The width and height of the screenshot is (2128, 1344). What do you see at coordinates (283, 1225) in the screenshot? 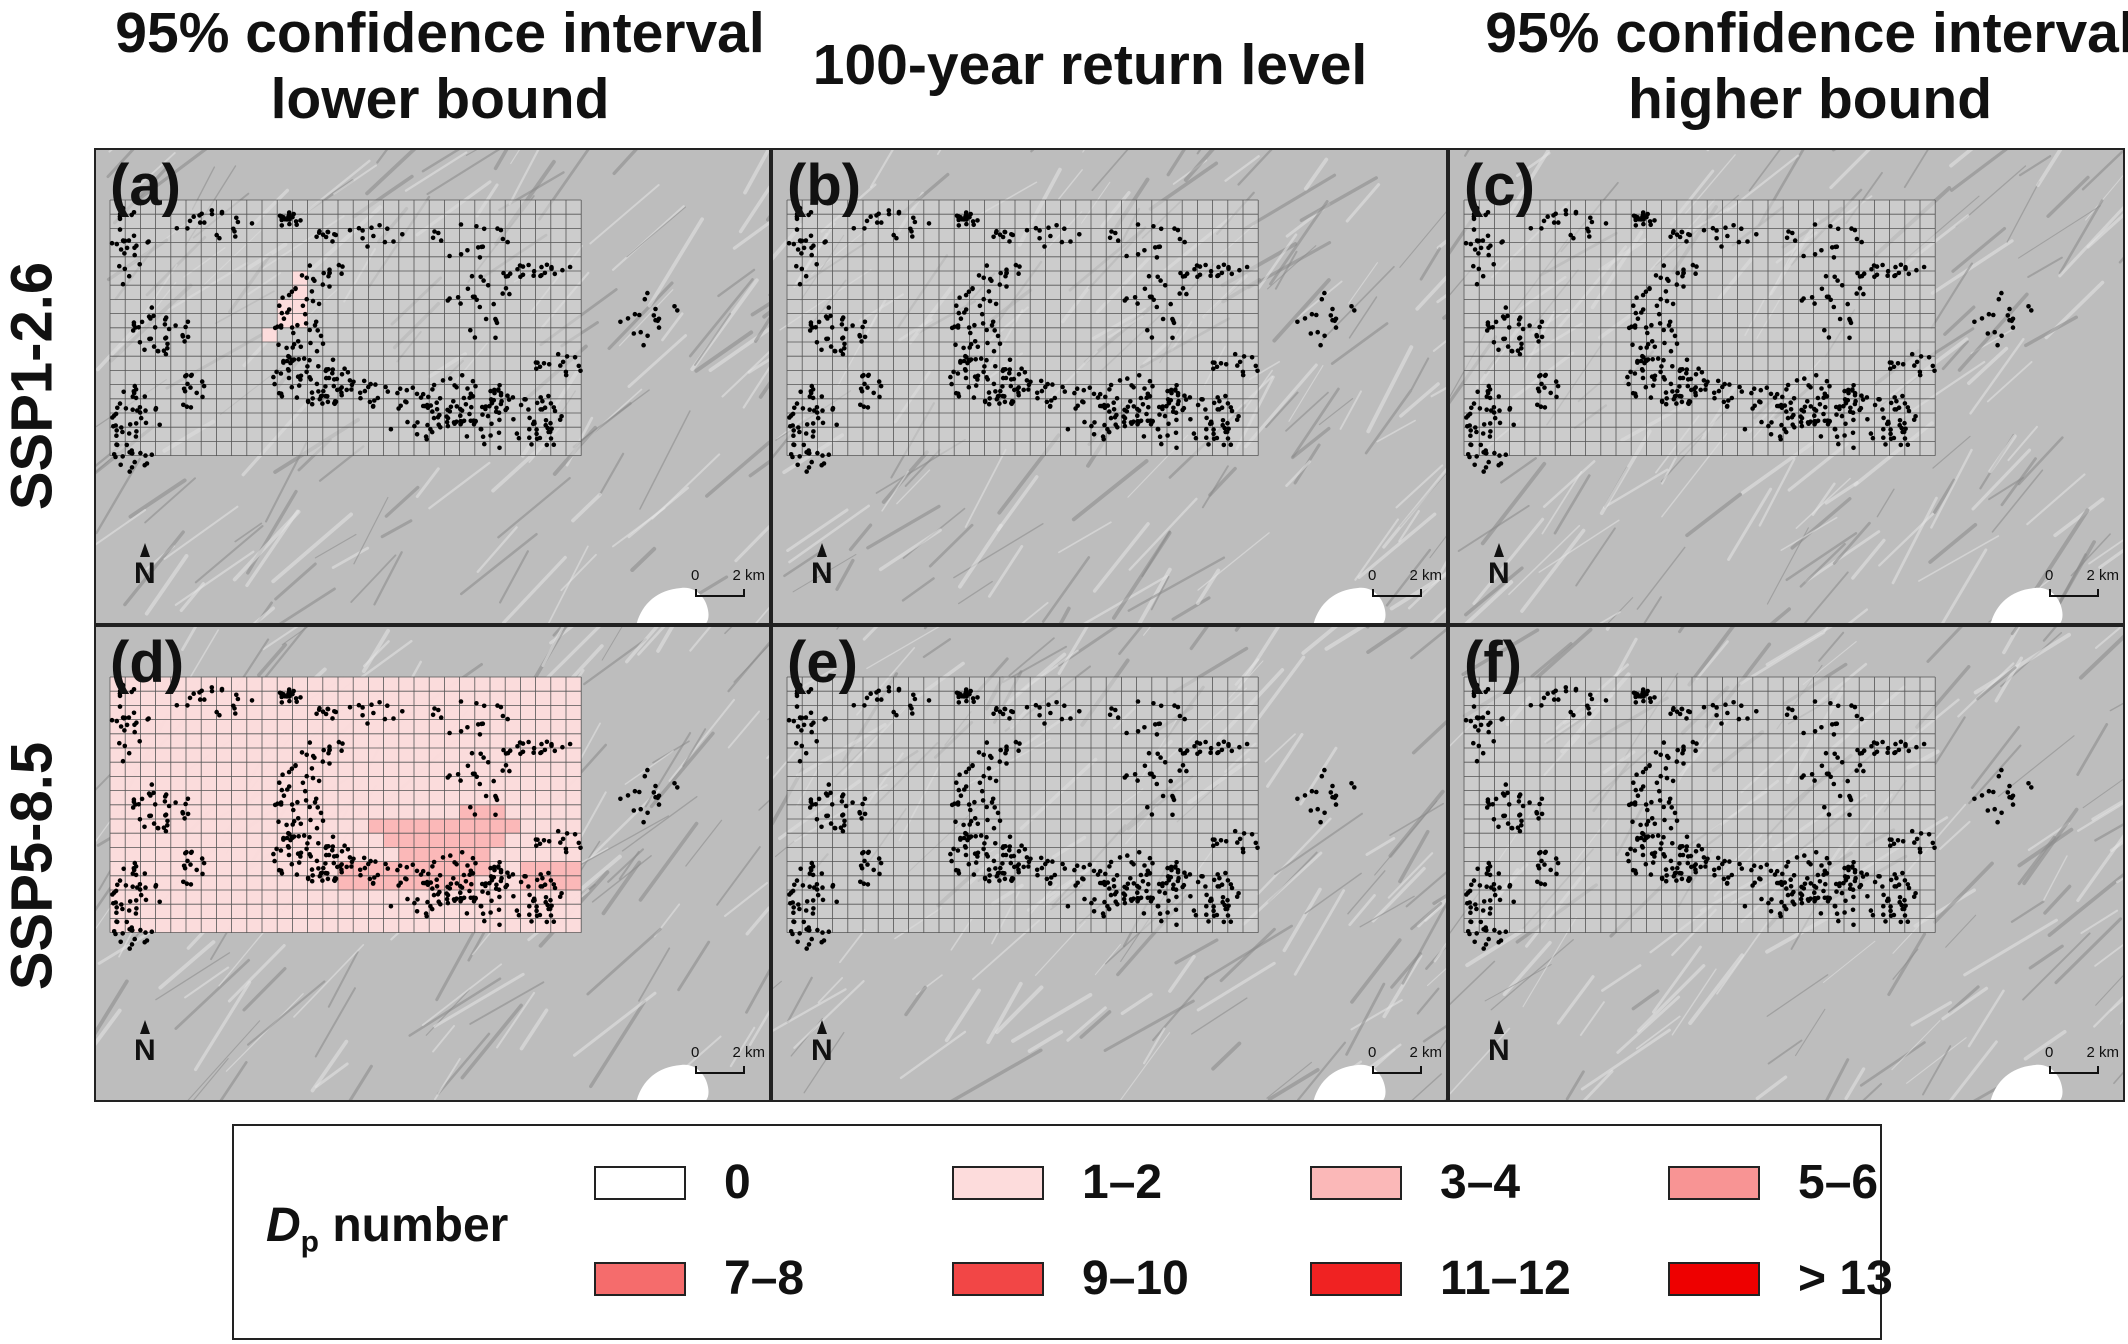
I see `legend-title-variable: D` at bounding box center [283, 1225].